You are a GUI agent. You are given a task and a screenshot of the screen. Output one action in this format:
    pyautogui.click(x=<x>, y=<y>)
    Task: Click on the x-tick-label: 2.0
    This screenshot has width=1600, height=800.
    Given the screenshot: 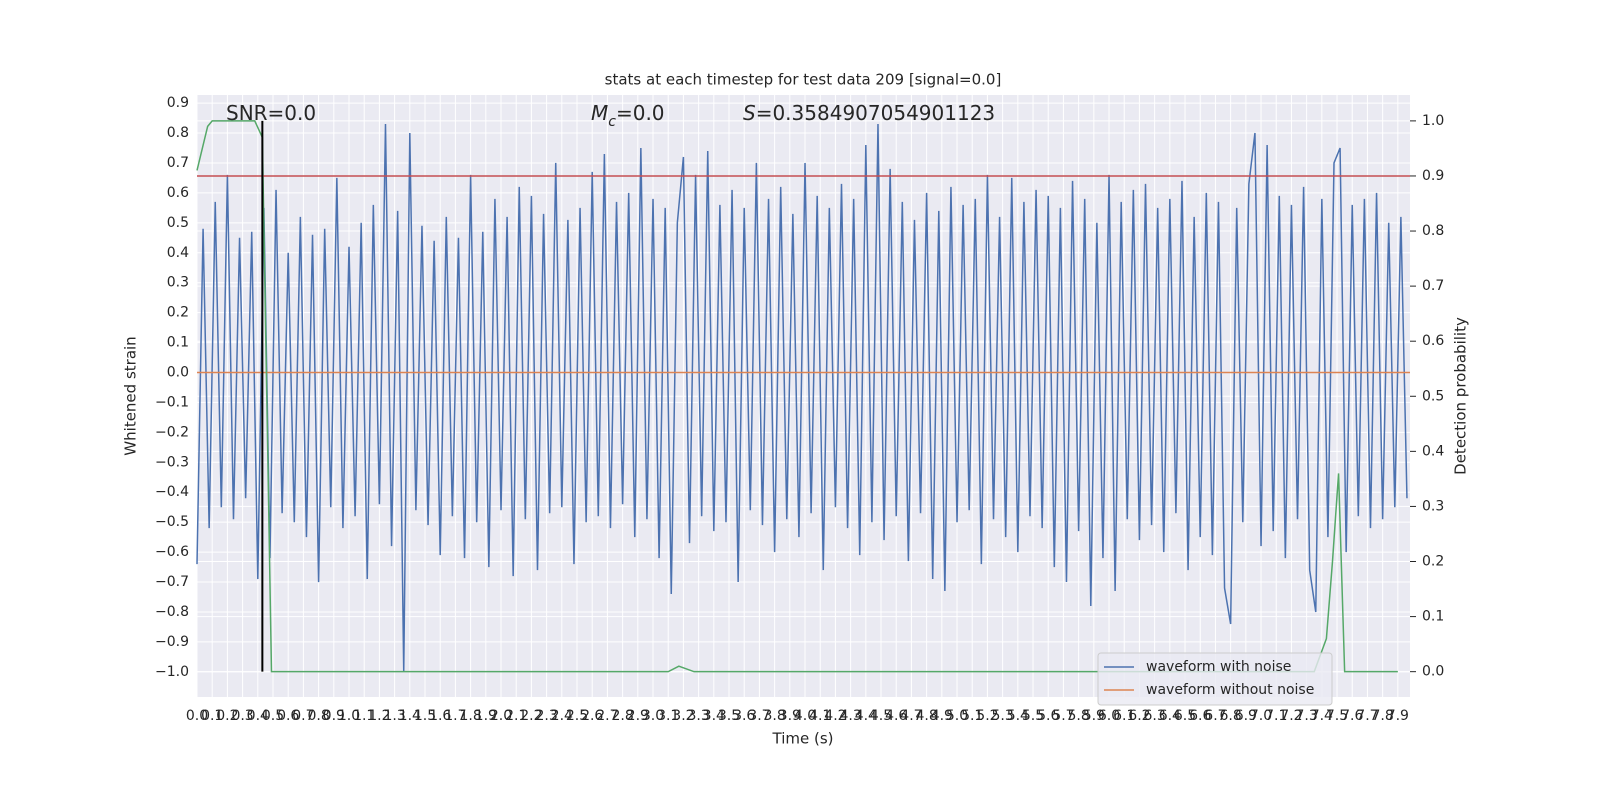 What is the action you would take?
    pyautogui.click(x=501, y=716)
    